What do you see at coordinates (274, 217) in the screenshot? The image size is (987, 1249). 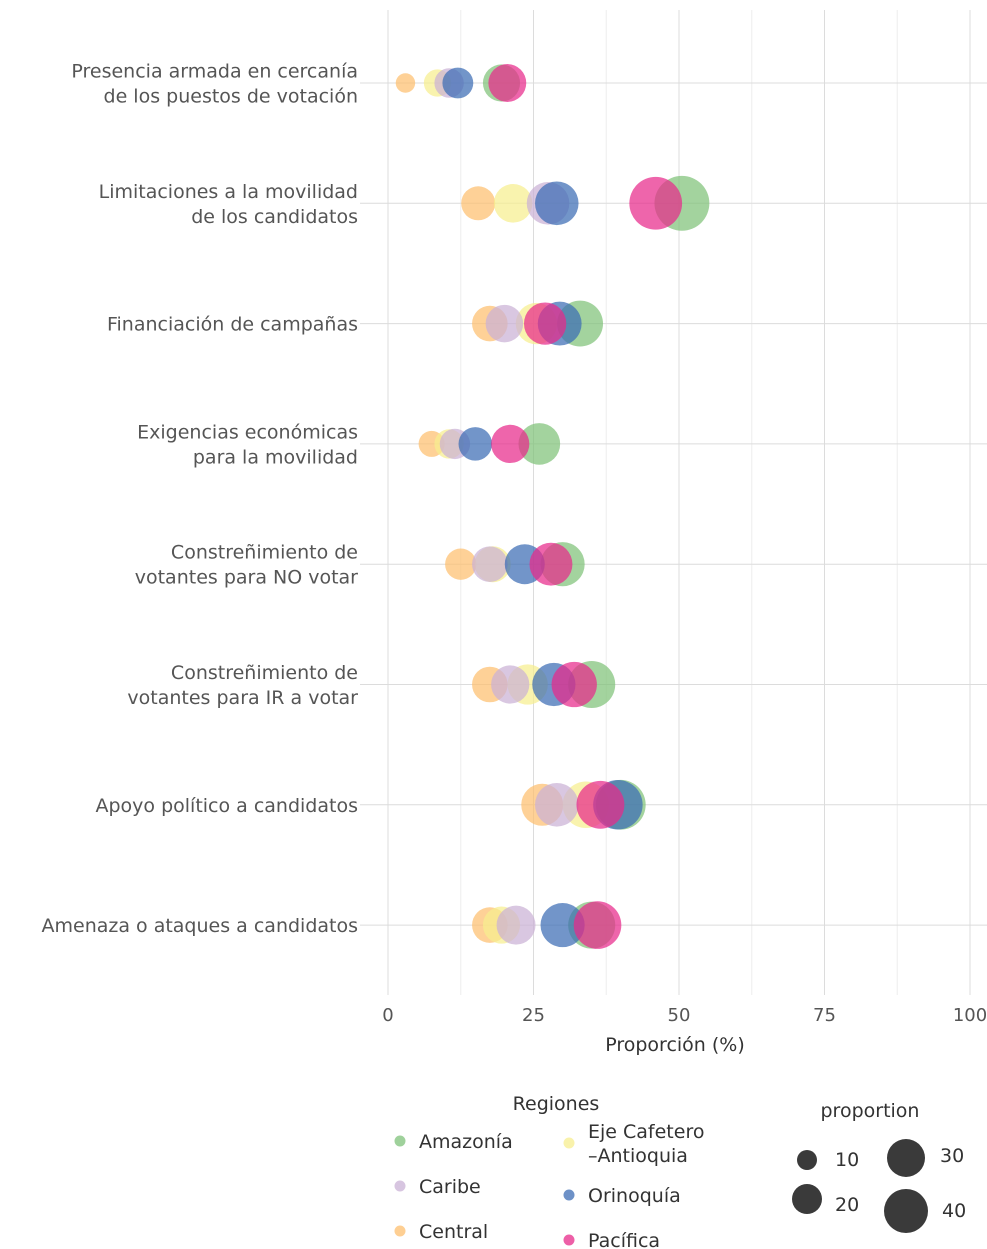 I see `category-label: de los candidatos` at bounding box center [274, 217].